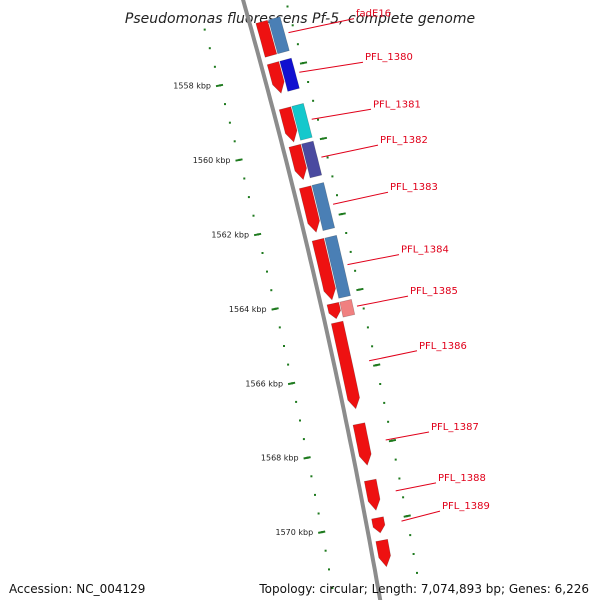 This screenshot has width=600, height=600. I want to click on gene-label: PFL_1384, so click(425, 250).